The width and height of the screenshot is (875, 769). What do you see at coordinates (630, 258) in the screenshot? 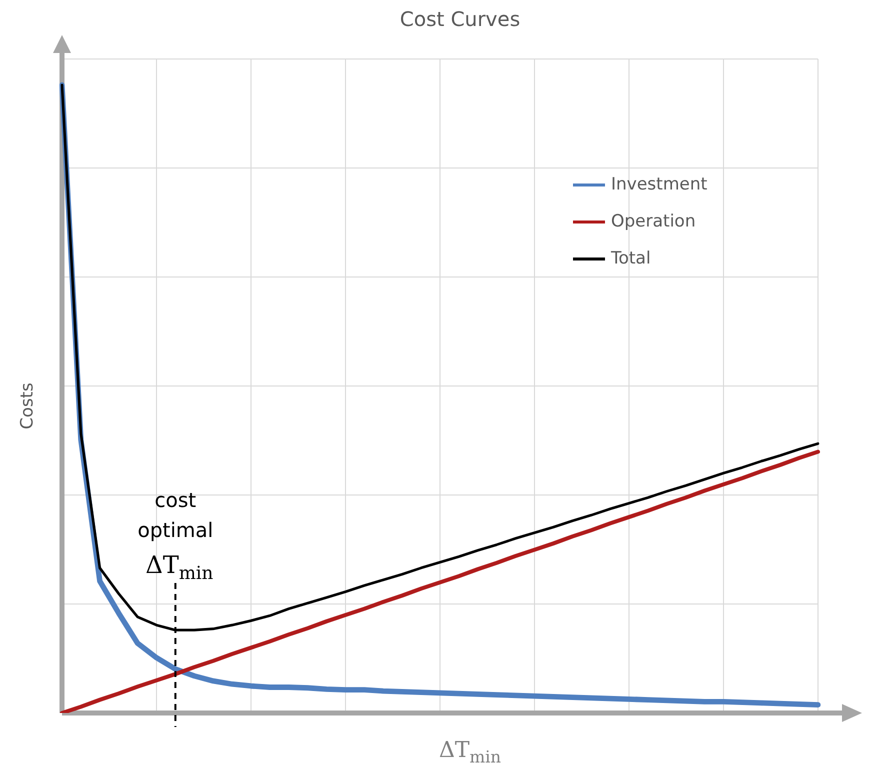
I see `legend-label: Total` at bounding box center [630, 258].